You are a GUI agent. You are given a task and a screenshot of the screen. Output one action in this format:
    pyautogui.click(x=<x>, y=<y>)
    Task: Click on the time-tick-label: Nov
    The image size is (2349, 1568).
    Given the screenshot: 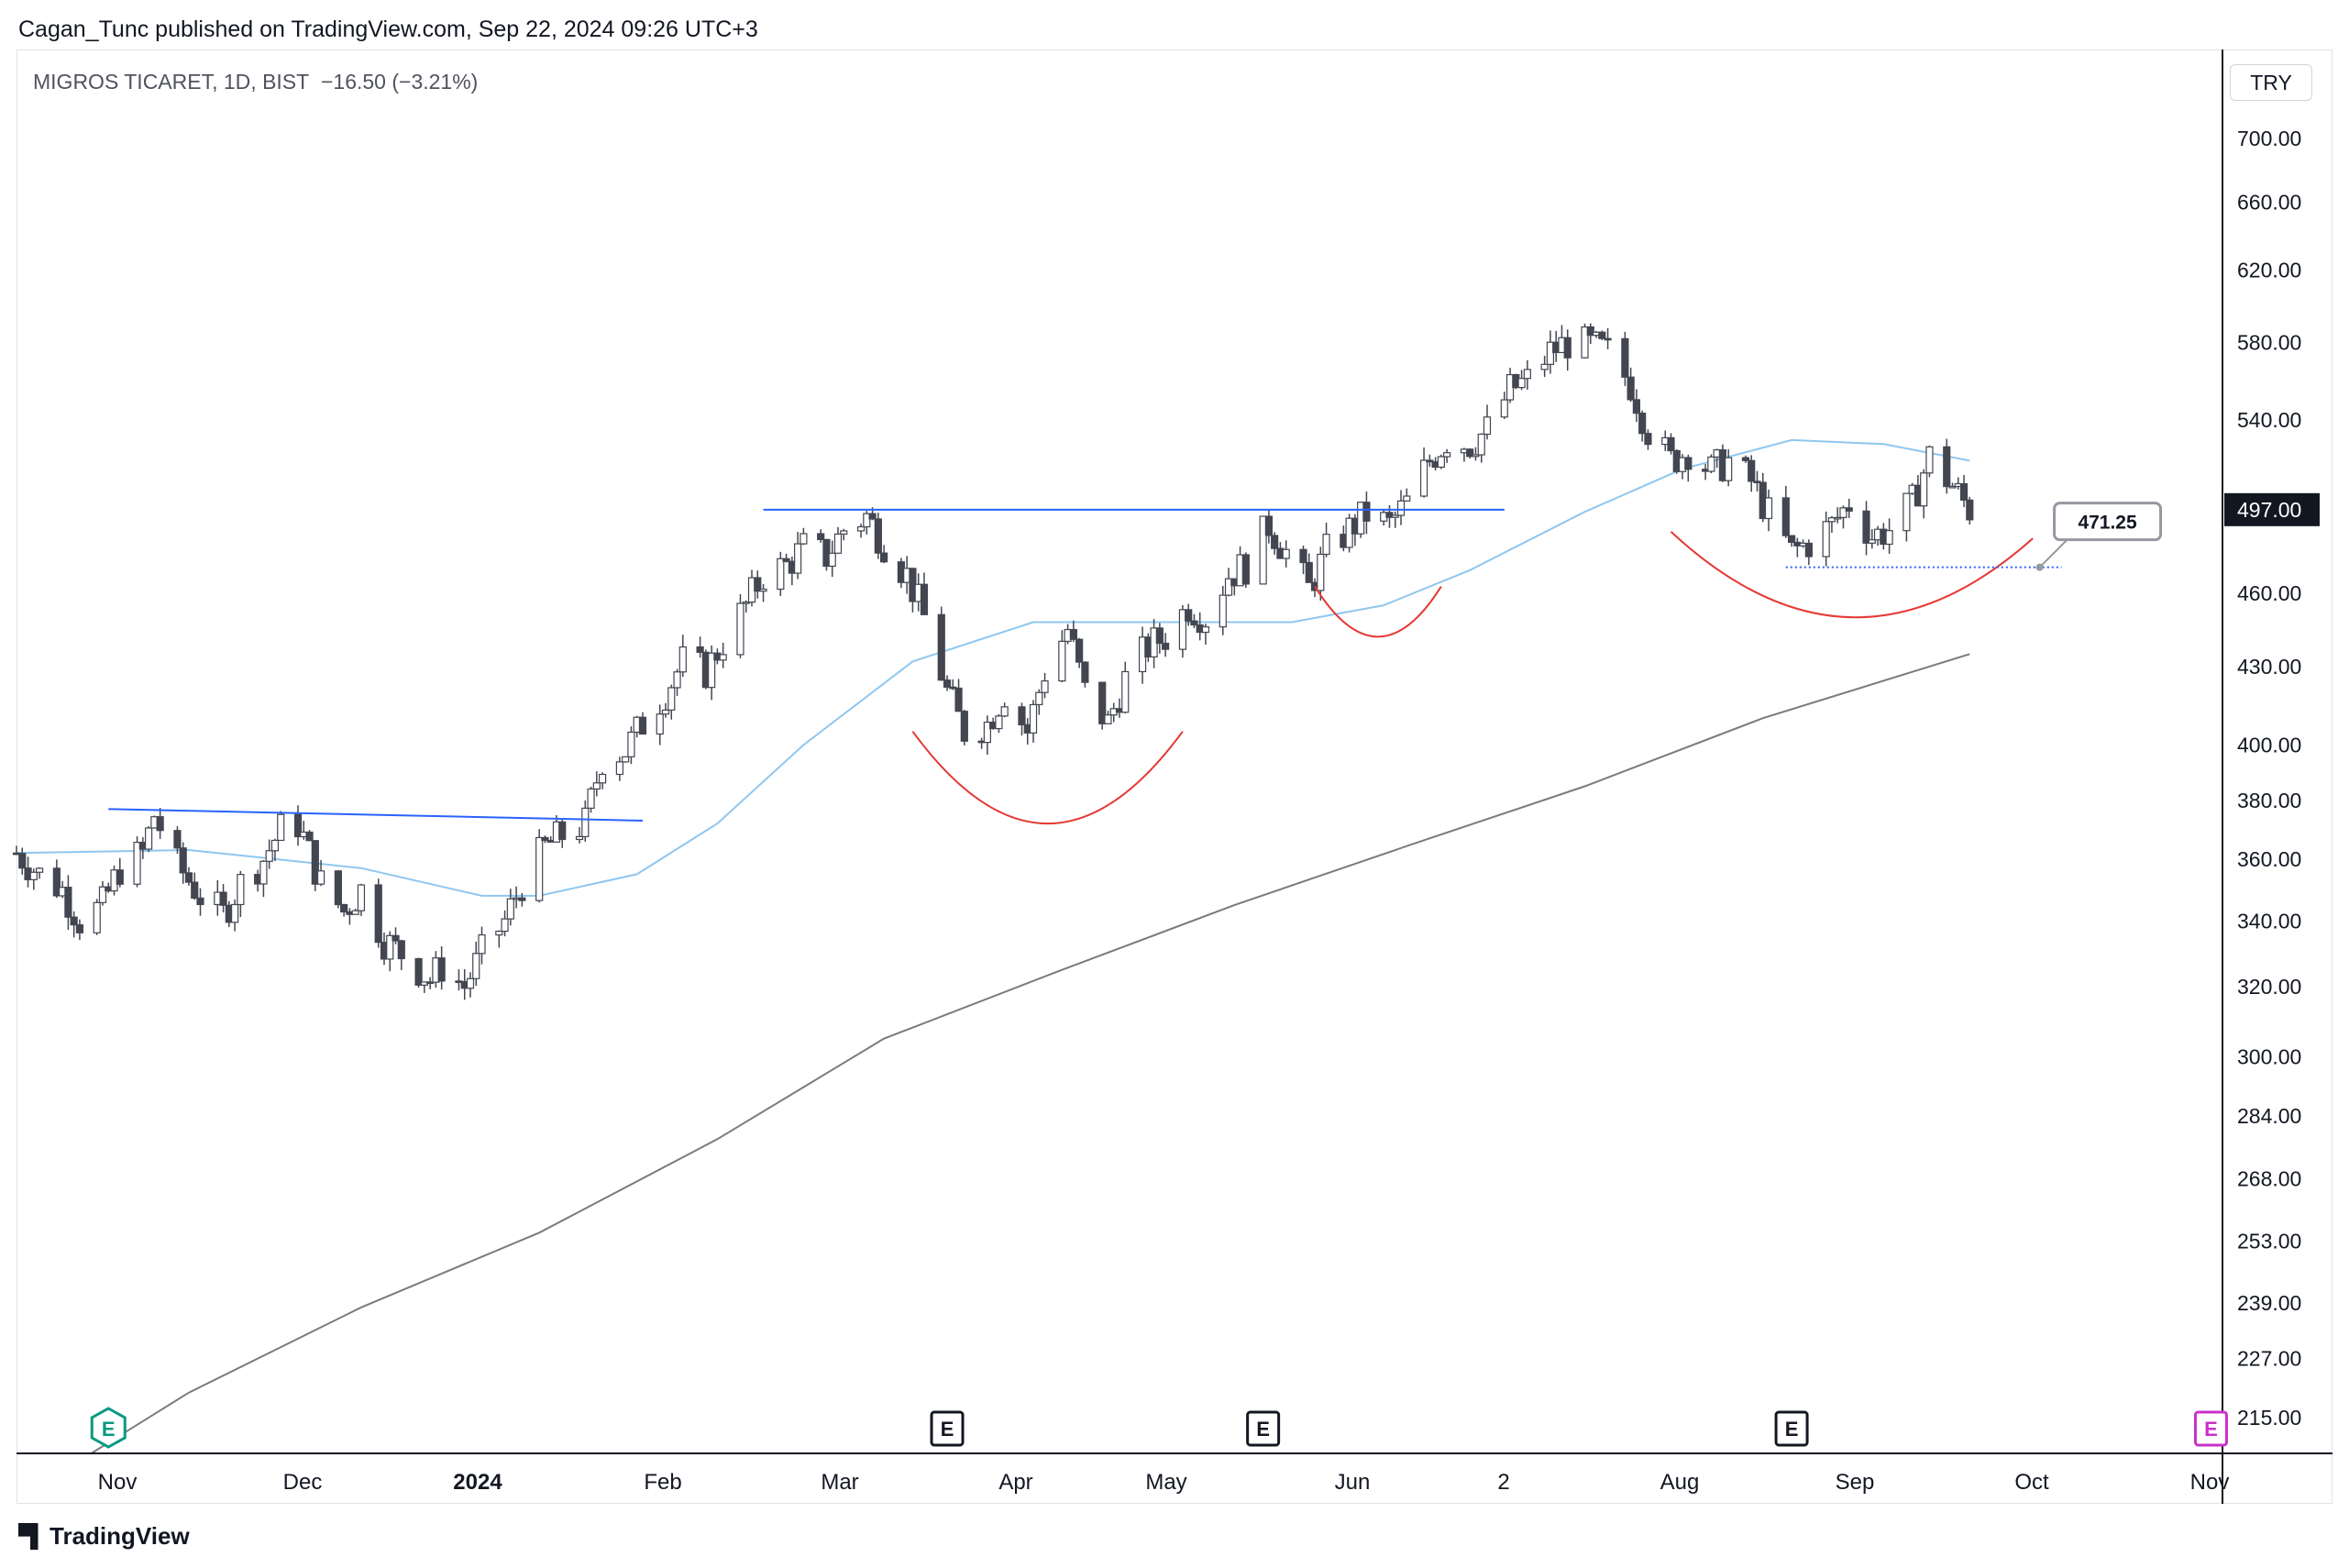 What is the action you would take?
    pyautogui.click(x=2210, y=1483)
    